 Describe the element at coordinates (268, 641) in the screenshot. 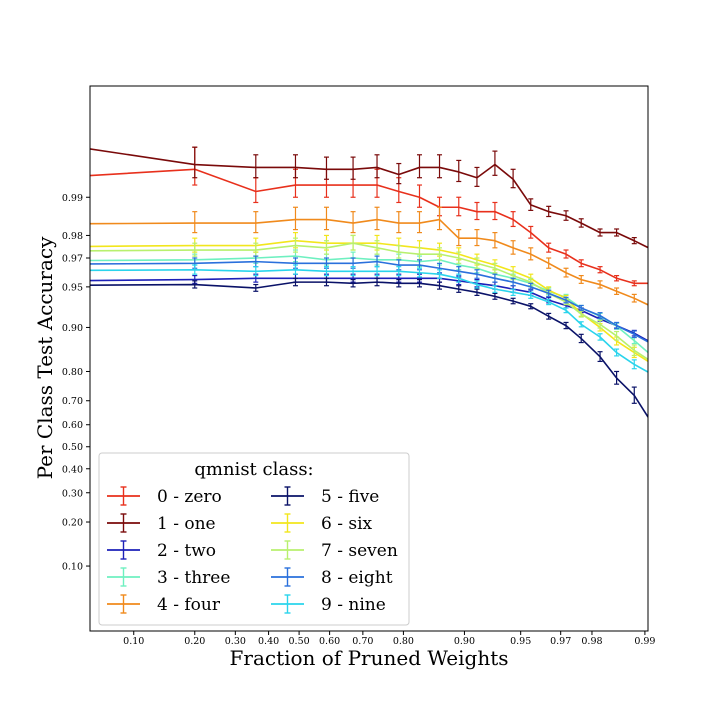

I see `x-tick-label: 0.40` at that location.